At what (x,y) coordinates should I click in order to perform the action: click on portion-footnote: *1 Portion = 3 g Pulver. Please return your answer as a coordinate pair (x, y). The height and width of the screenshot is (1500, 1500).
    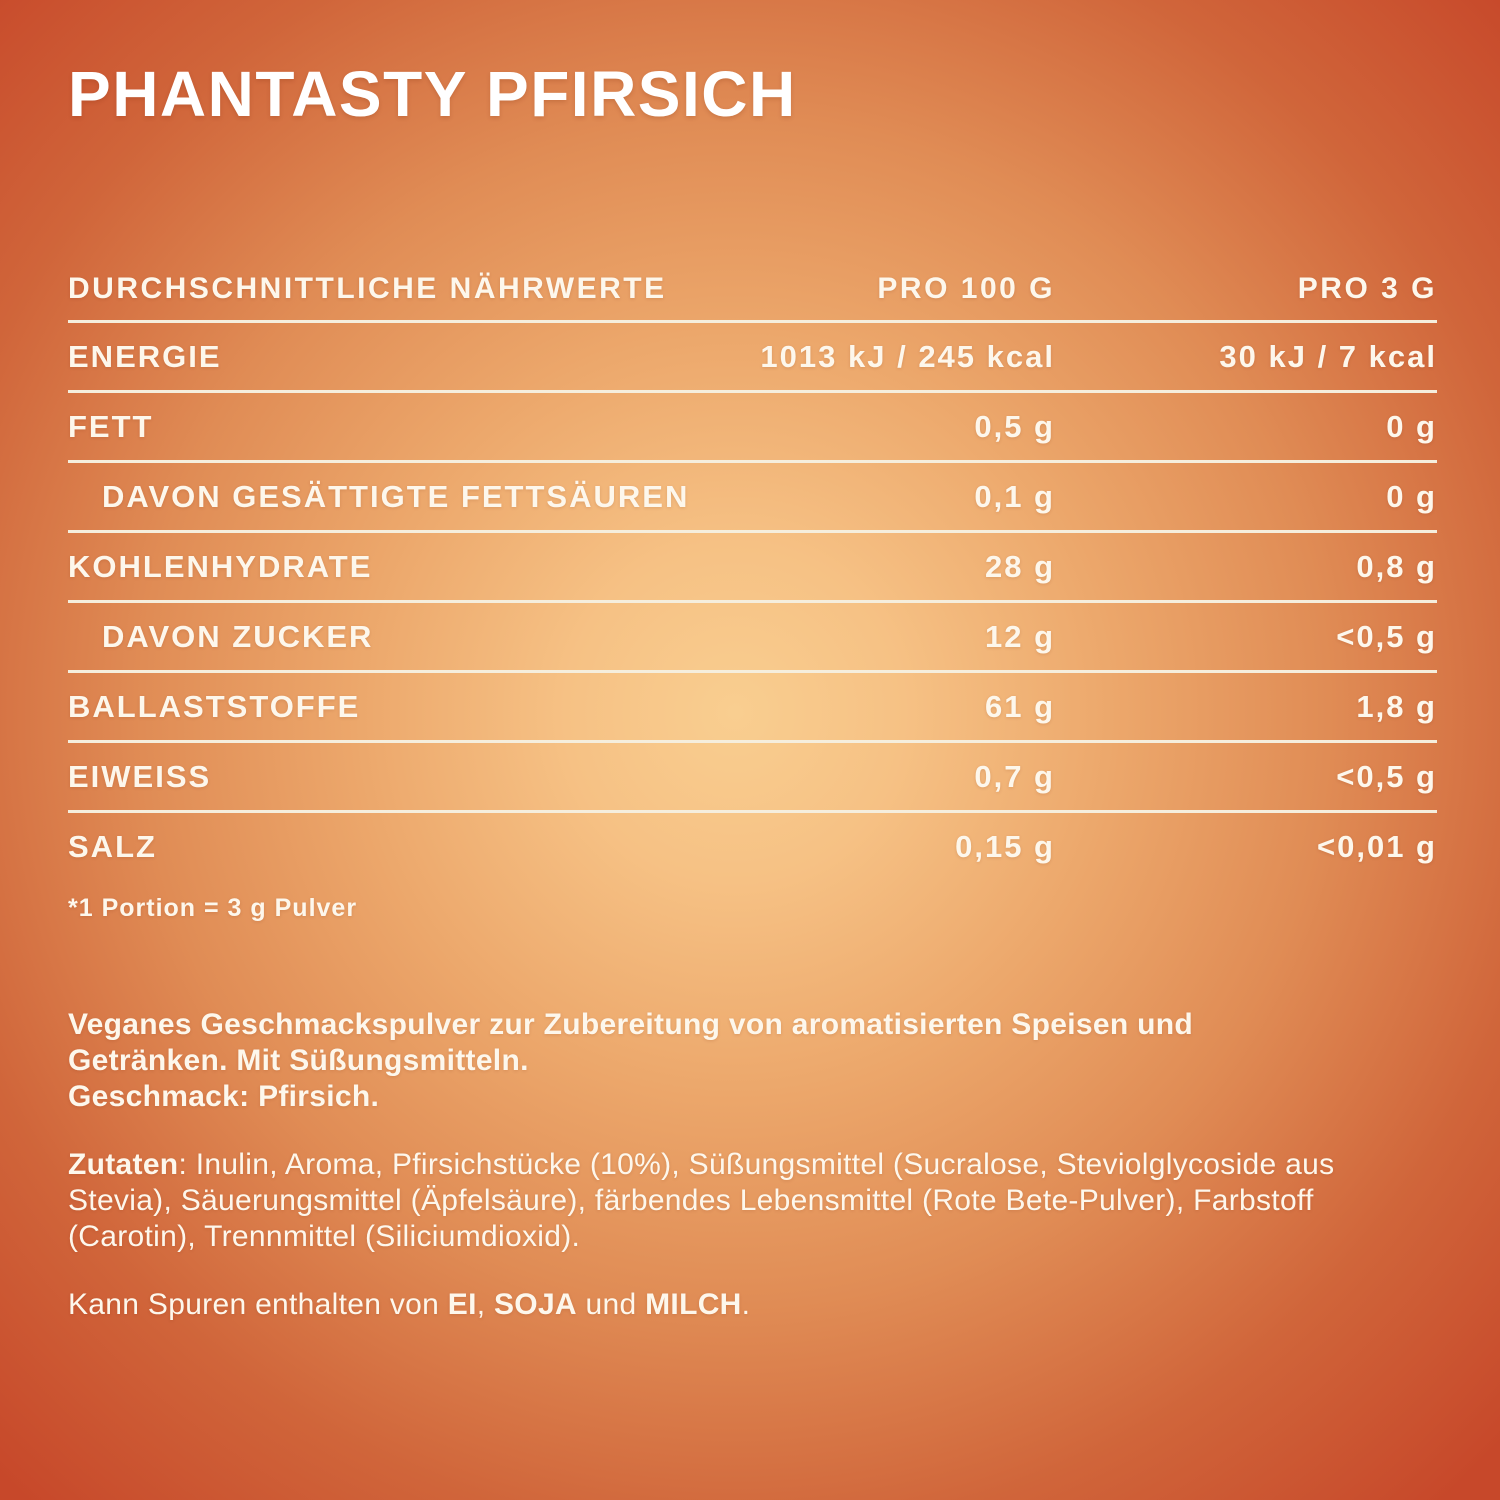
    Looking at the image, I should click on (213, 908).